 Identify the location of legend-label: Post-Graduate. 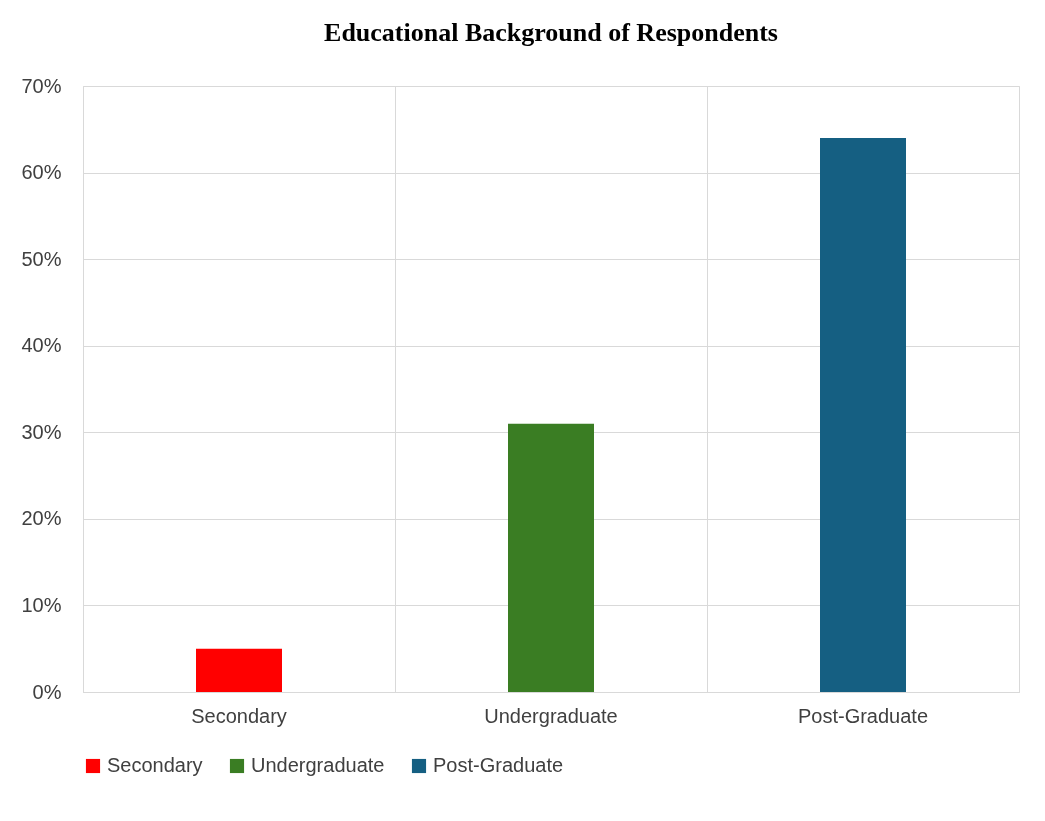
(498, 765).